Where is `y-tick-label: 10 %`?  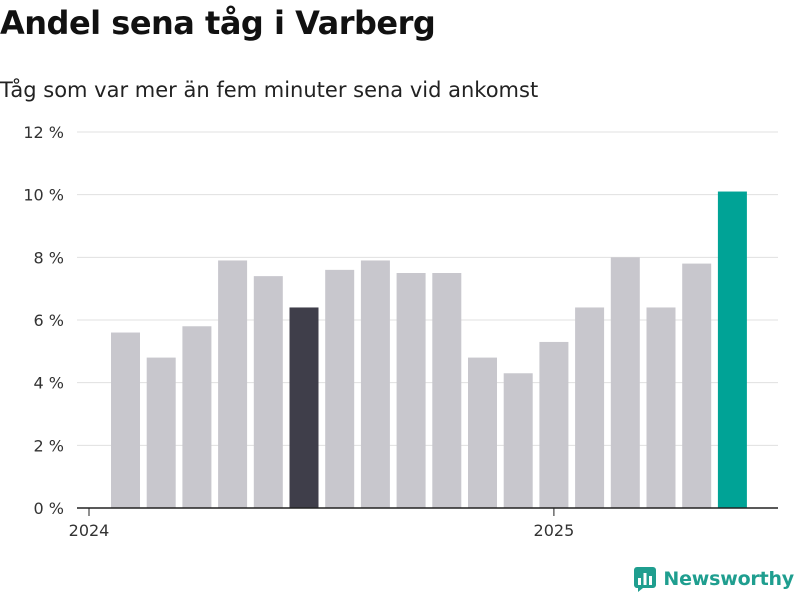
y-tick-label: 10 % is located at coordinates (43, 195).